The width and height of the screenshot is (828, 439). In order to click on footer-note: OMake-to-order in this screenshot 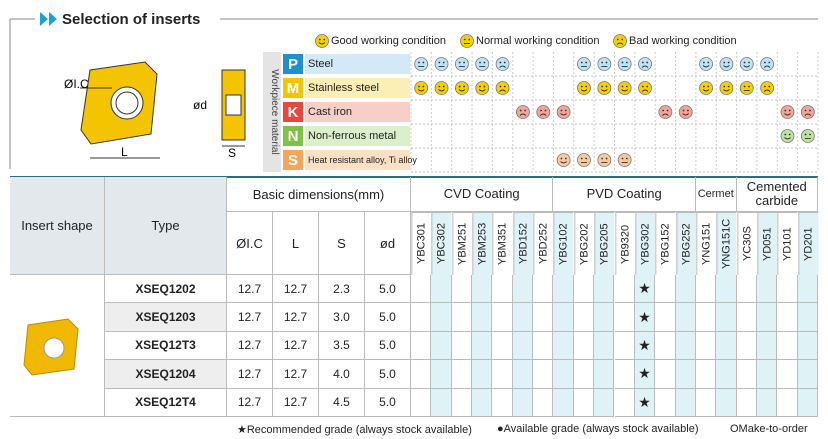, I will do `click(769, 429)`.